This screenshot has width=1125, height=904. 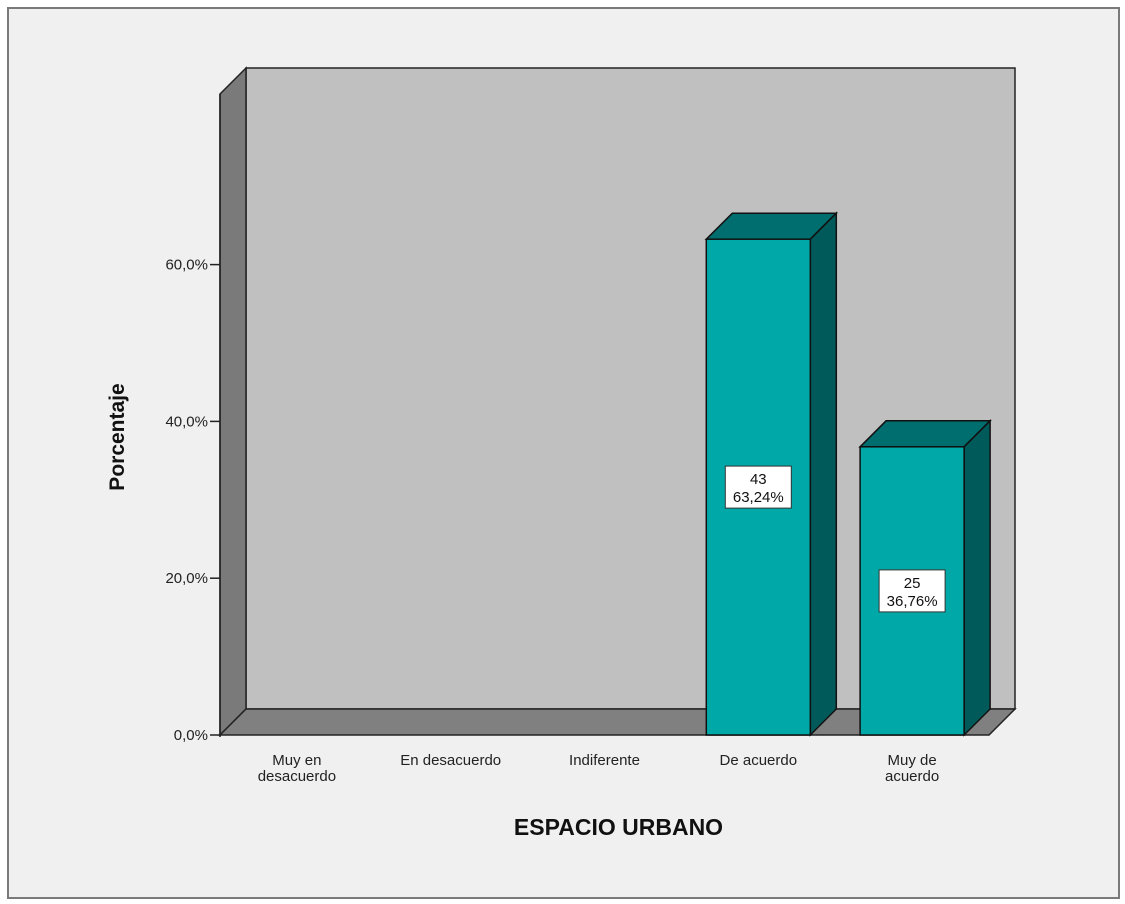 I want to click on y-axis-title: Porcentaje, so click(x=117, y=436).